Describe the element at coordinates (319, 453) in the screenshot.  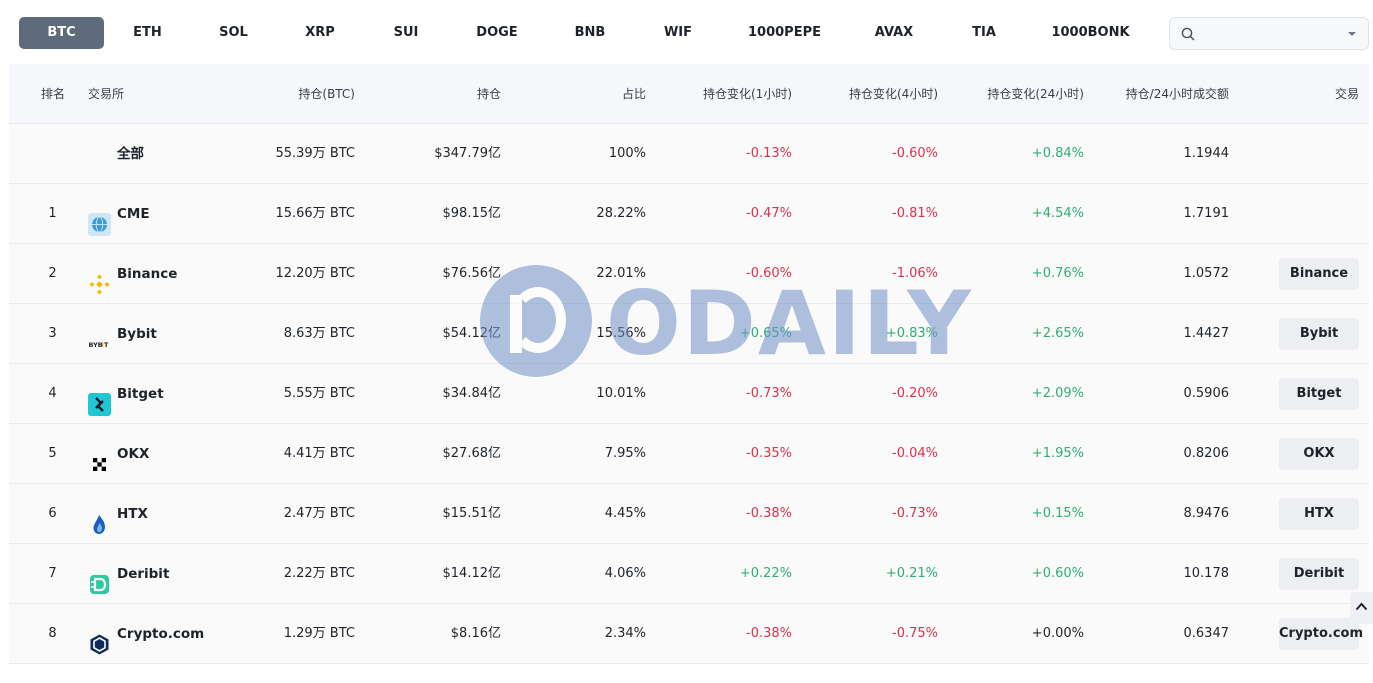
I see `oi-btc-cell: 4.41万 BTC` at that location.